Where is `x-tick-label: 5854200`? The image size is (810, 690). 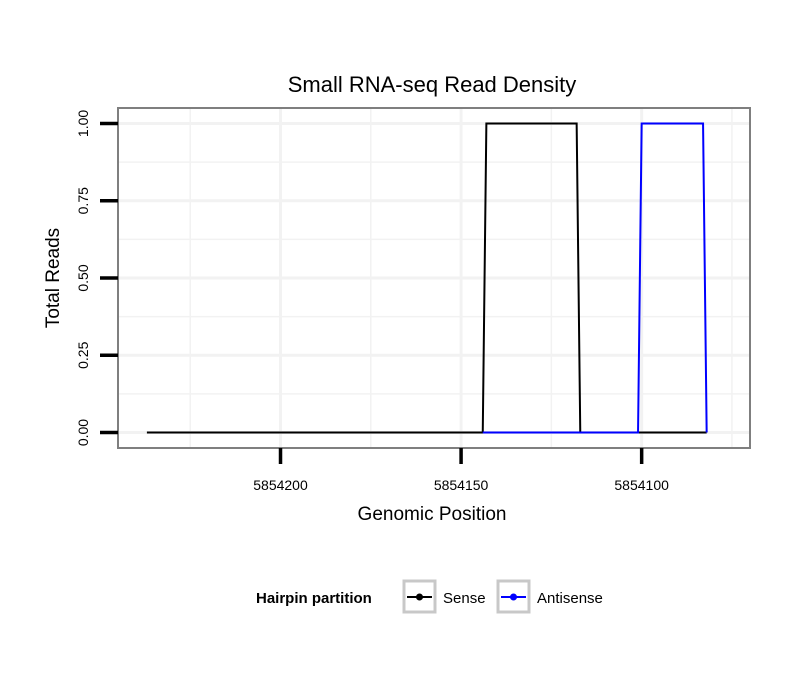
x-tick-label: 5854200 is located at coordinates (280, 485).